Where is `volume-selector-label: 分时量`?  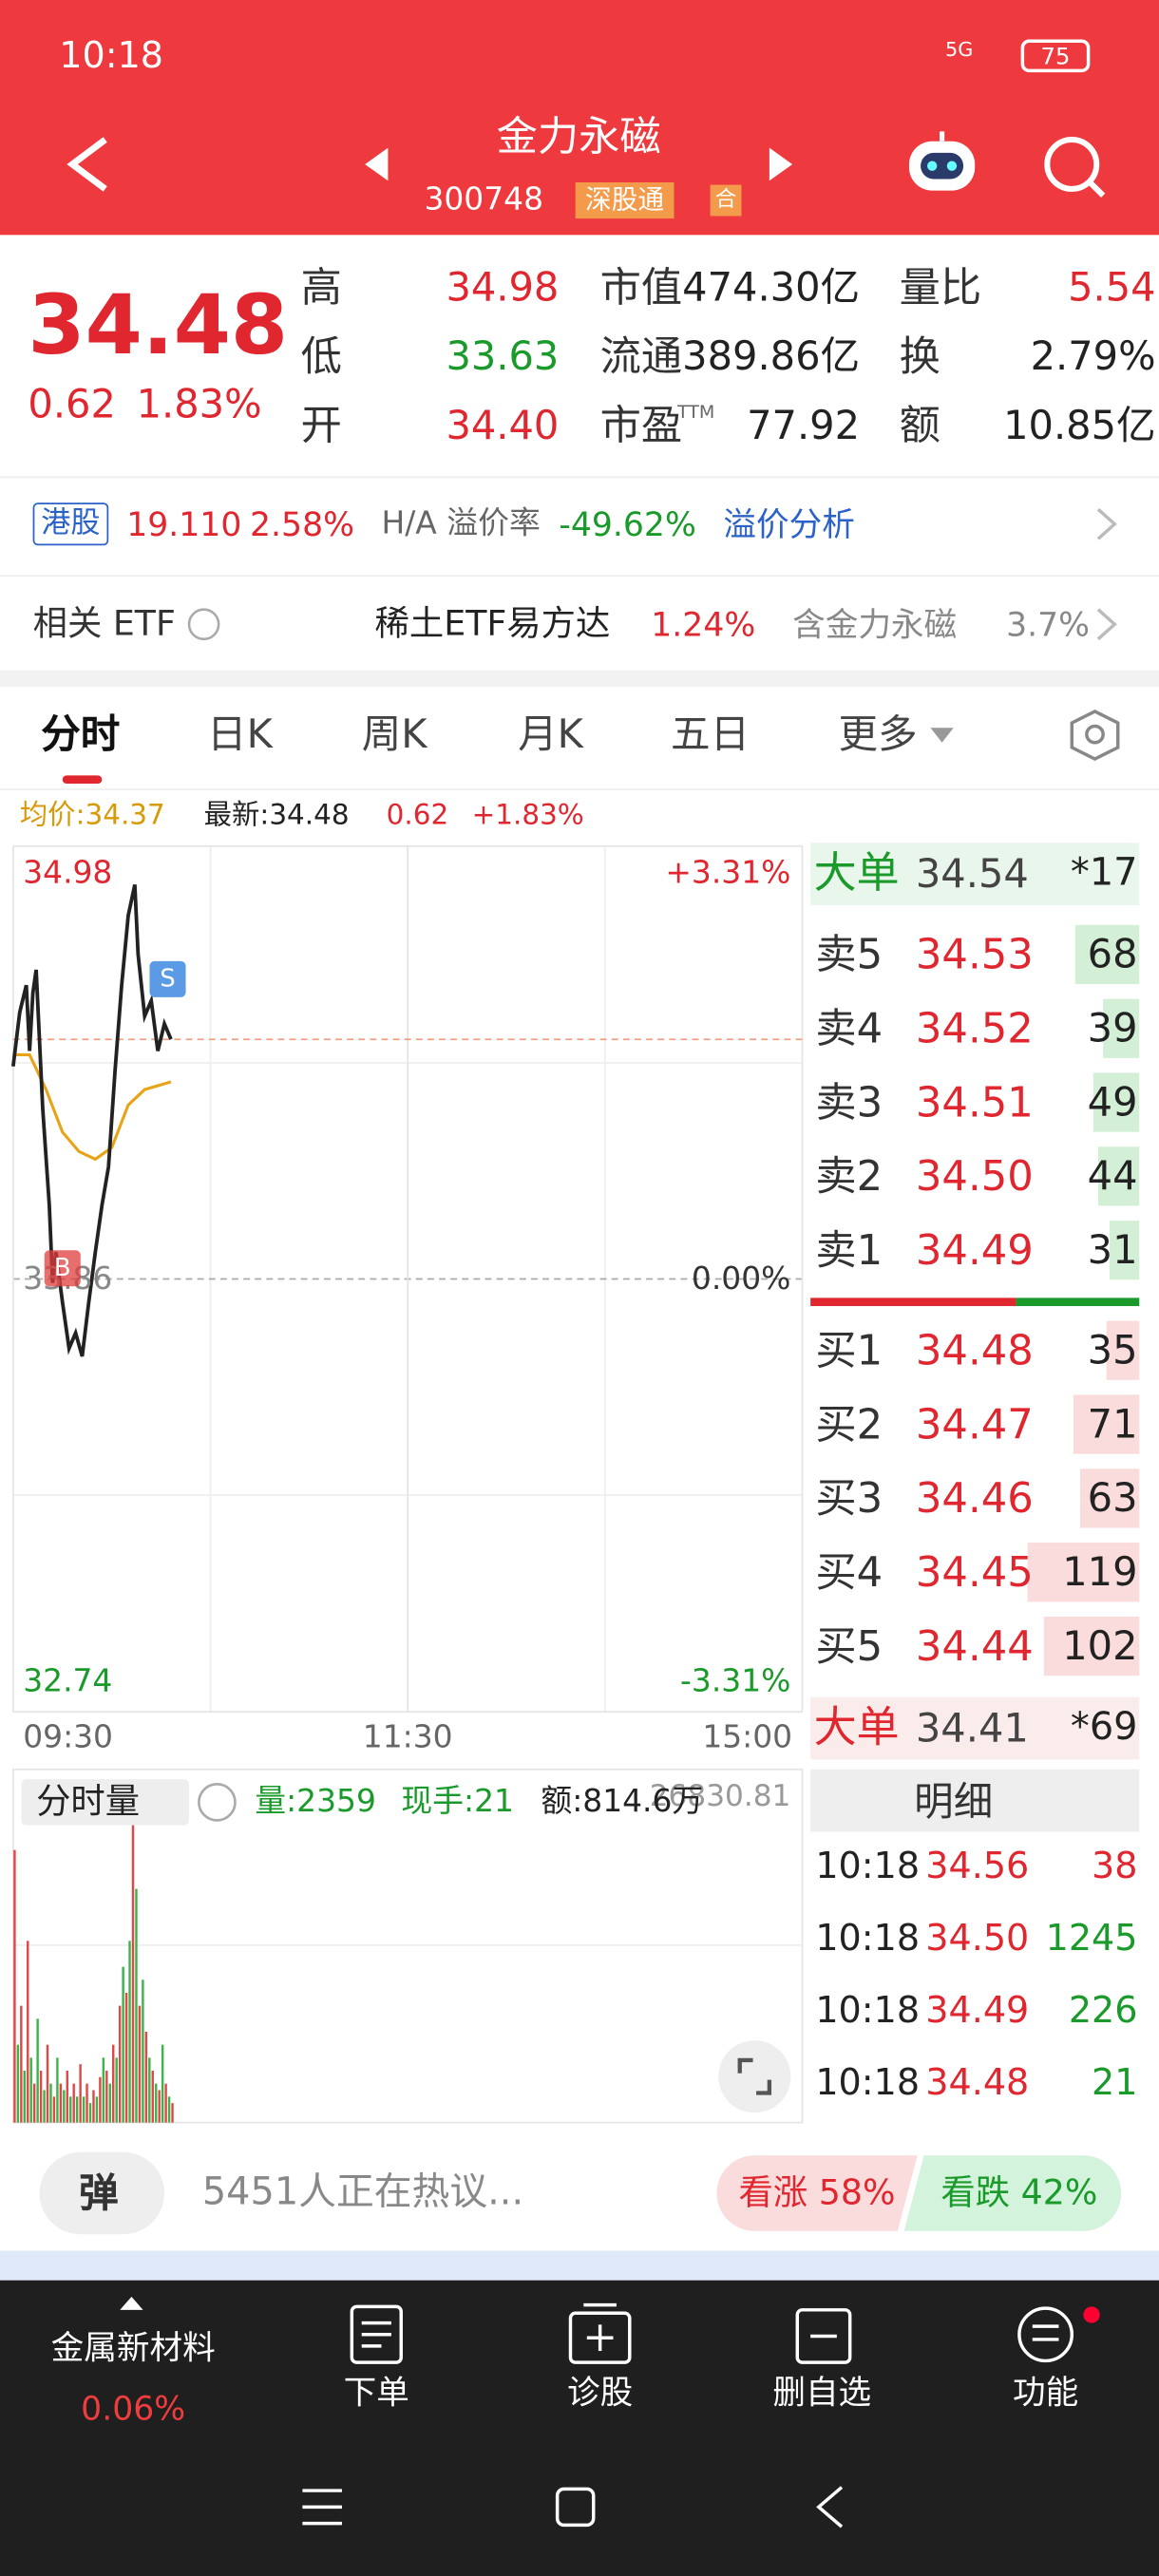
volume-selector-label: 分时量 is located at coordinates (88, 1801).